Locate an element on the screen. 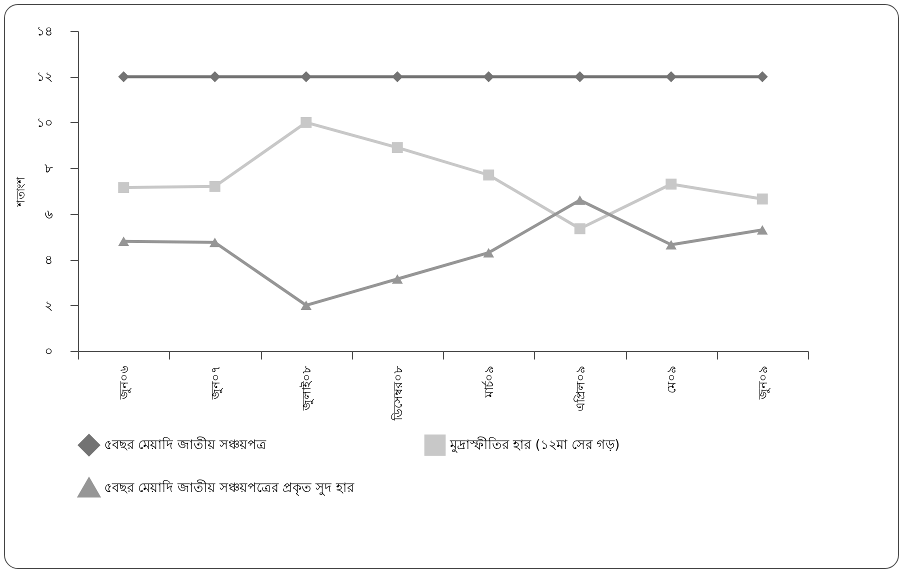 This screenshot has height=573, width=905. x-tick-label: ডিসেম্বর০৮ is located at coordinates (397, 394).